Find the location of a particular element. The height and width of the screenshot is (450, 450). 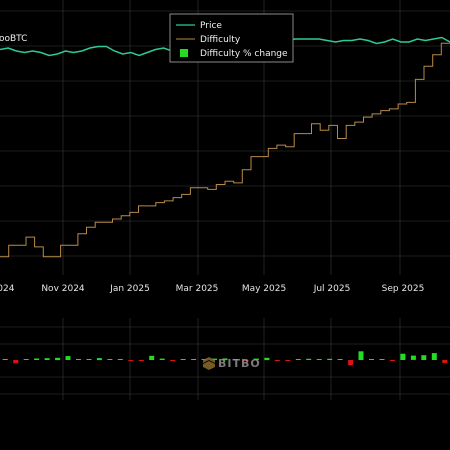

legend-change-label: Difficulty % change is located at coordinates (244, 54).